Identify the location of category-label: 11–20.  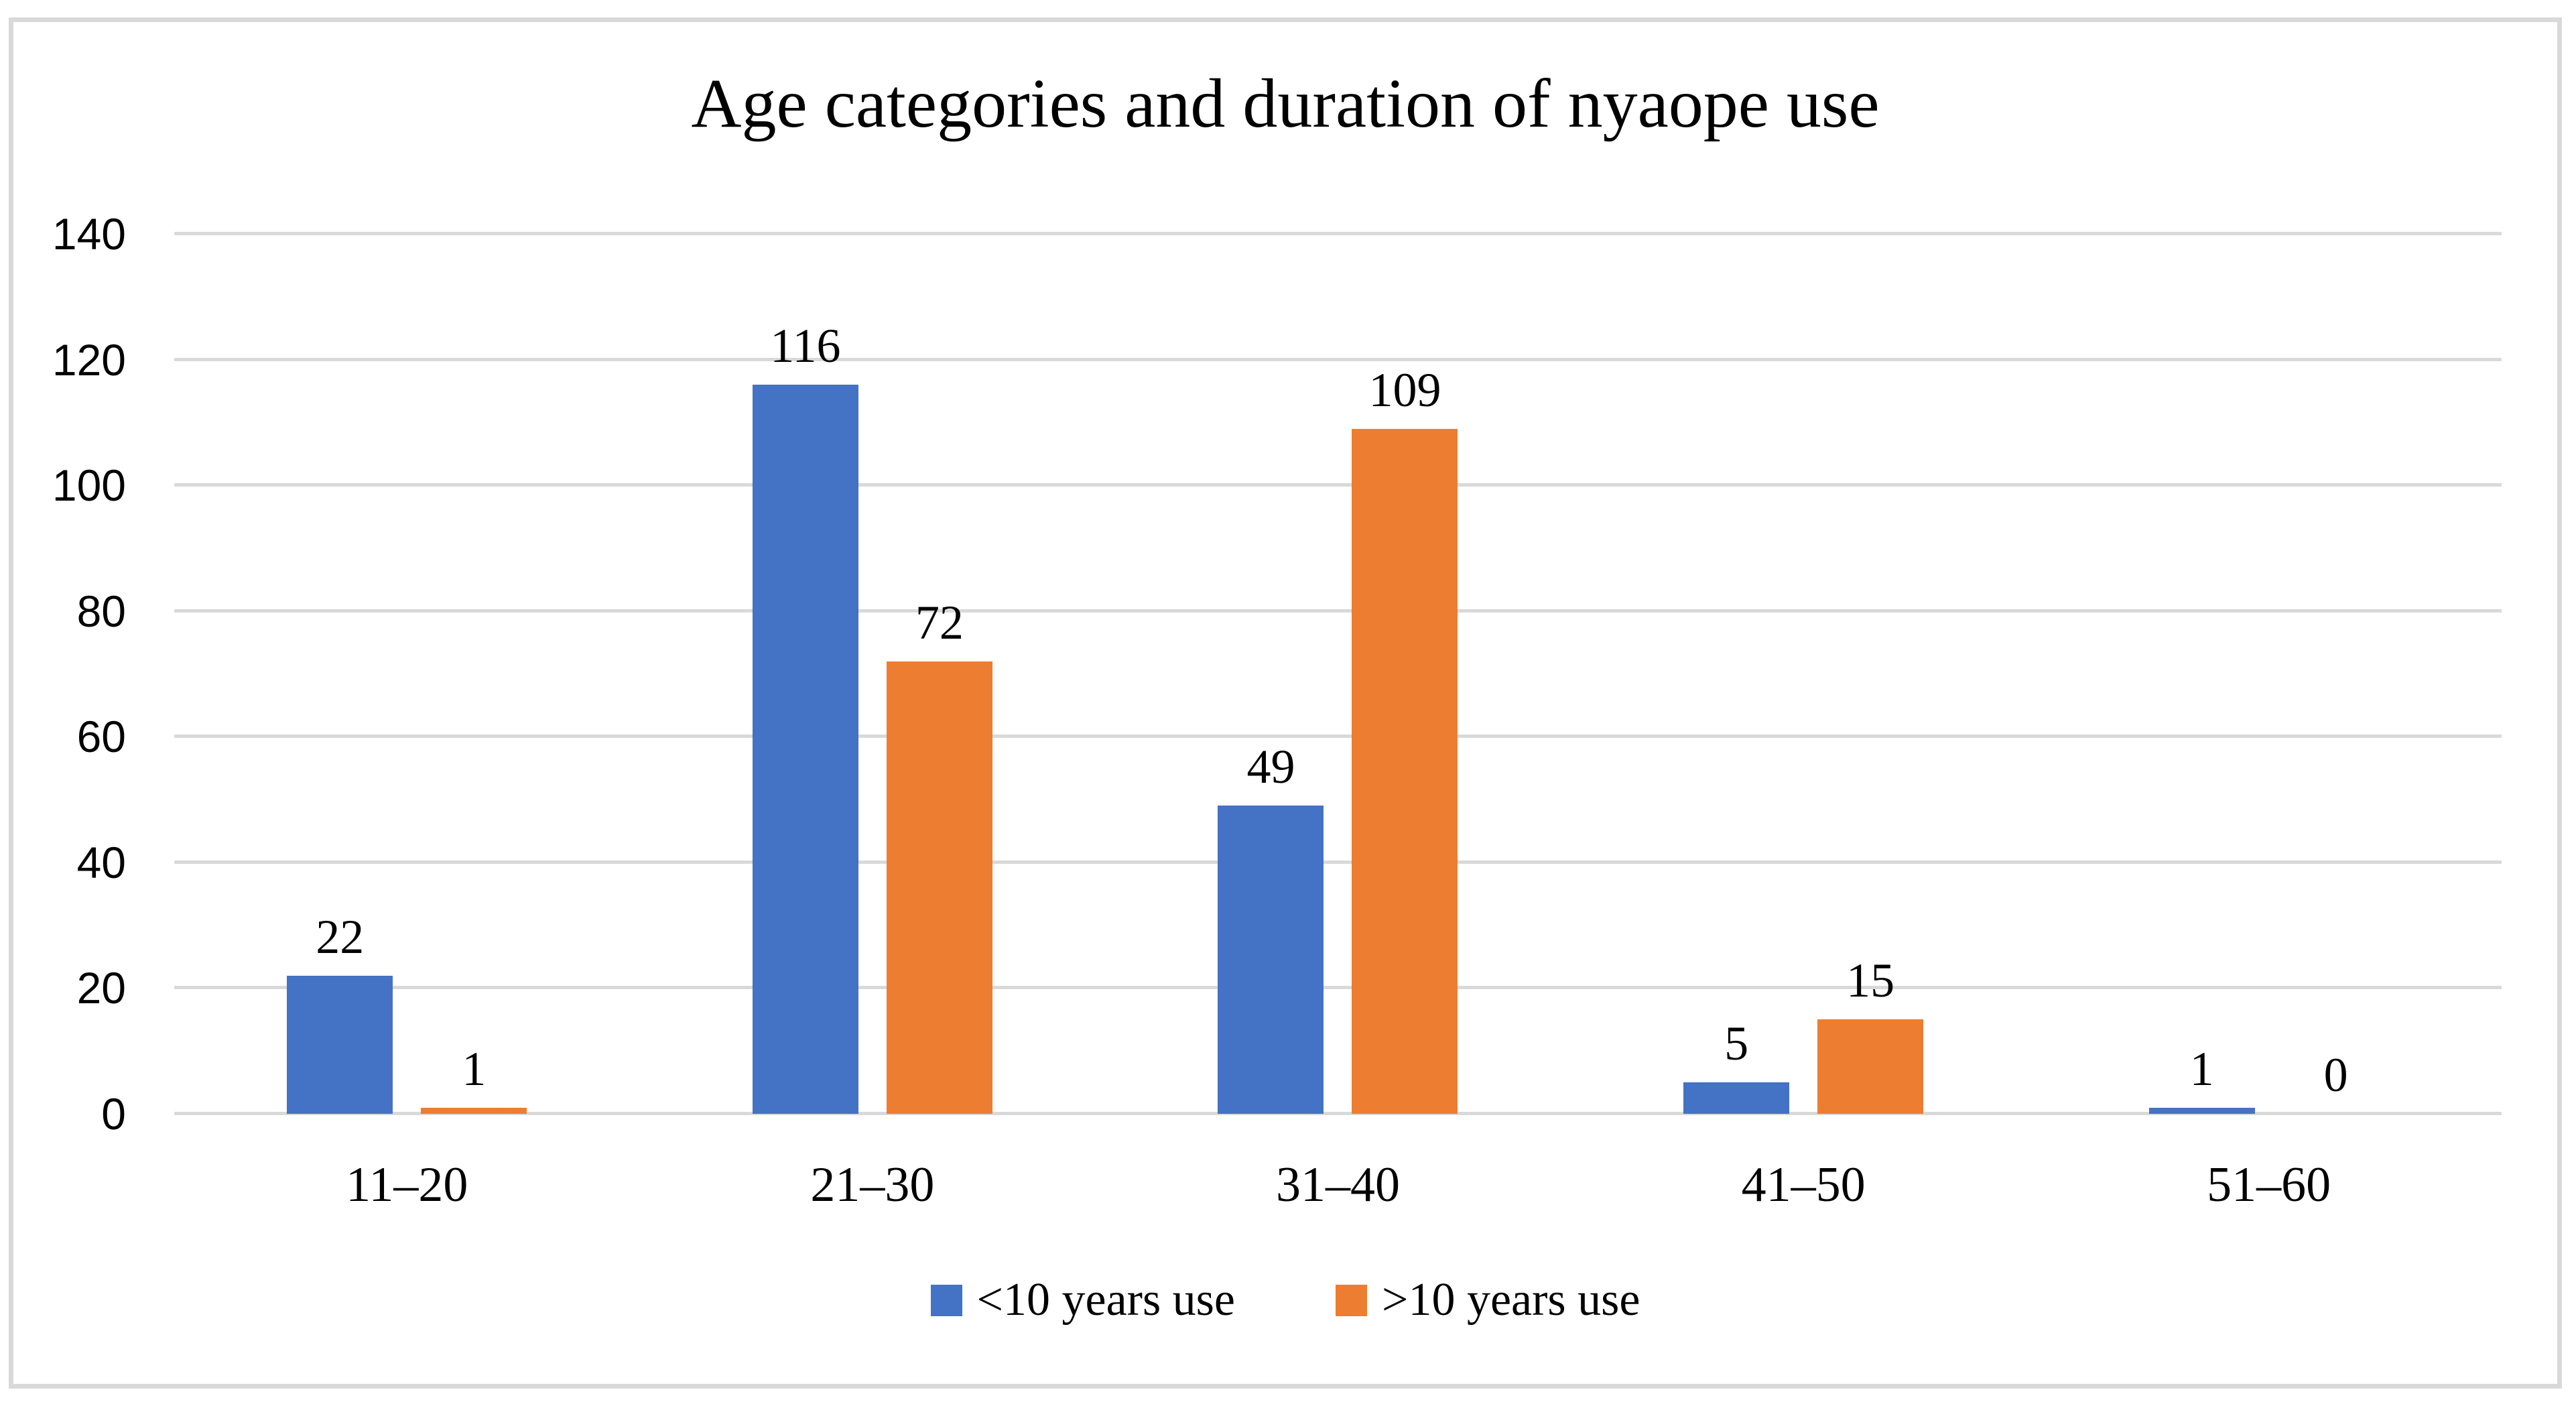
(407, 1184).